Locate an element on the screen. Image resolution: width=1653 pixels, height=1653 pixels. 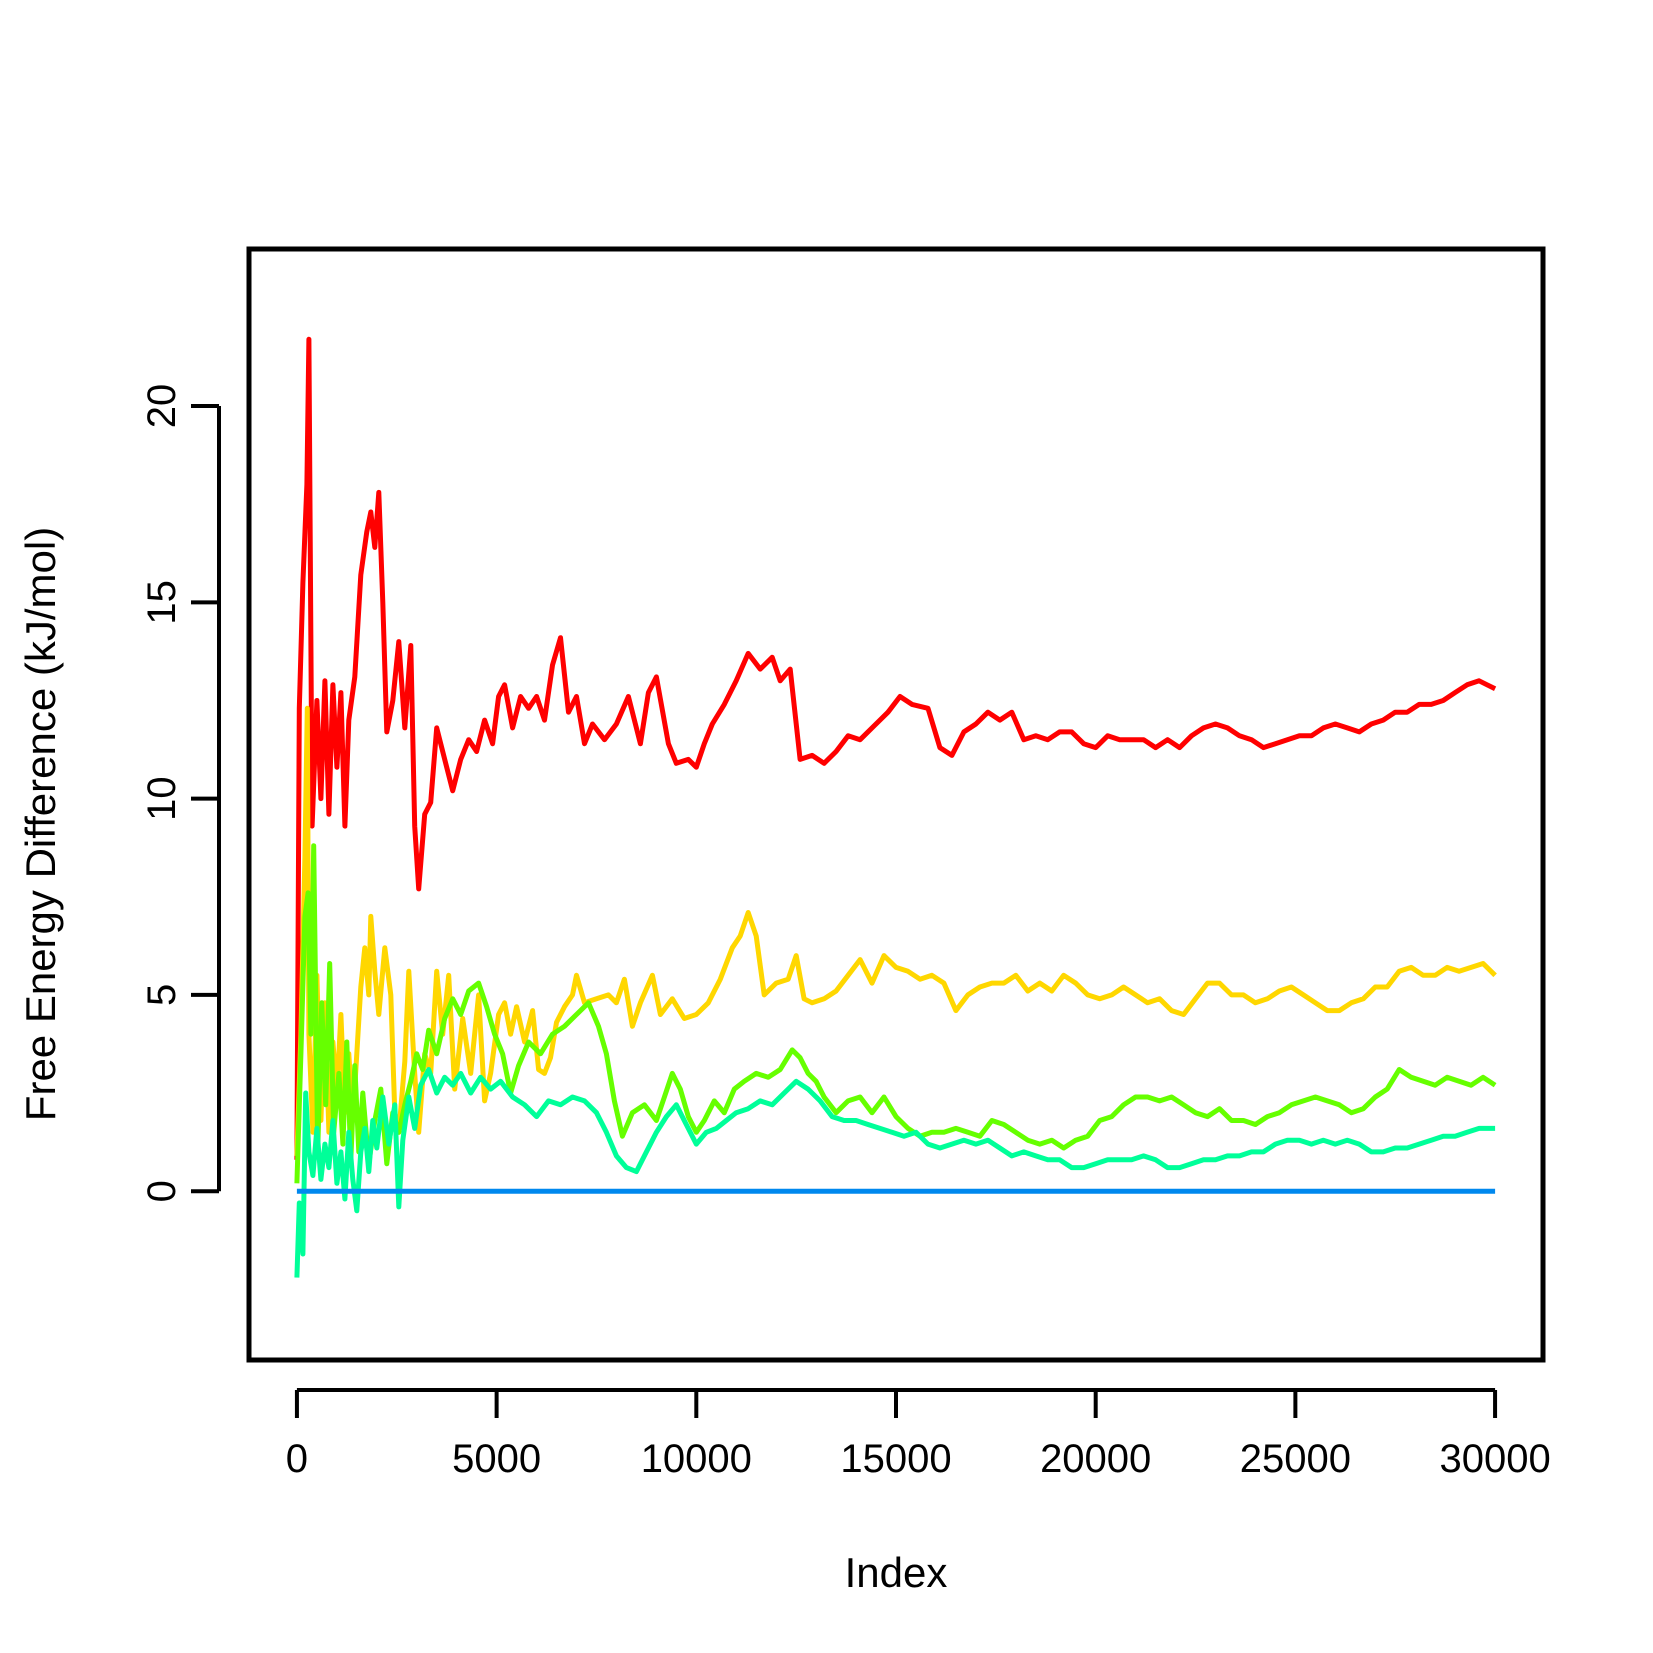
y-tick-label: 10 is located at coordinates (162, 798).